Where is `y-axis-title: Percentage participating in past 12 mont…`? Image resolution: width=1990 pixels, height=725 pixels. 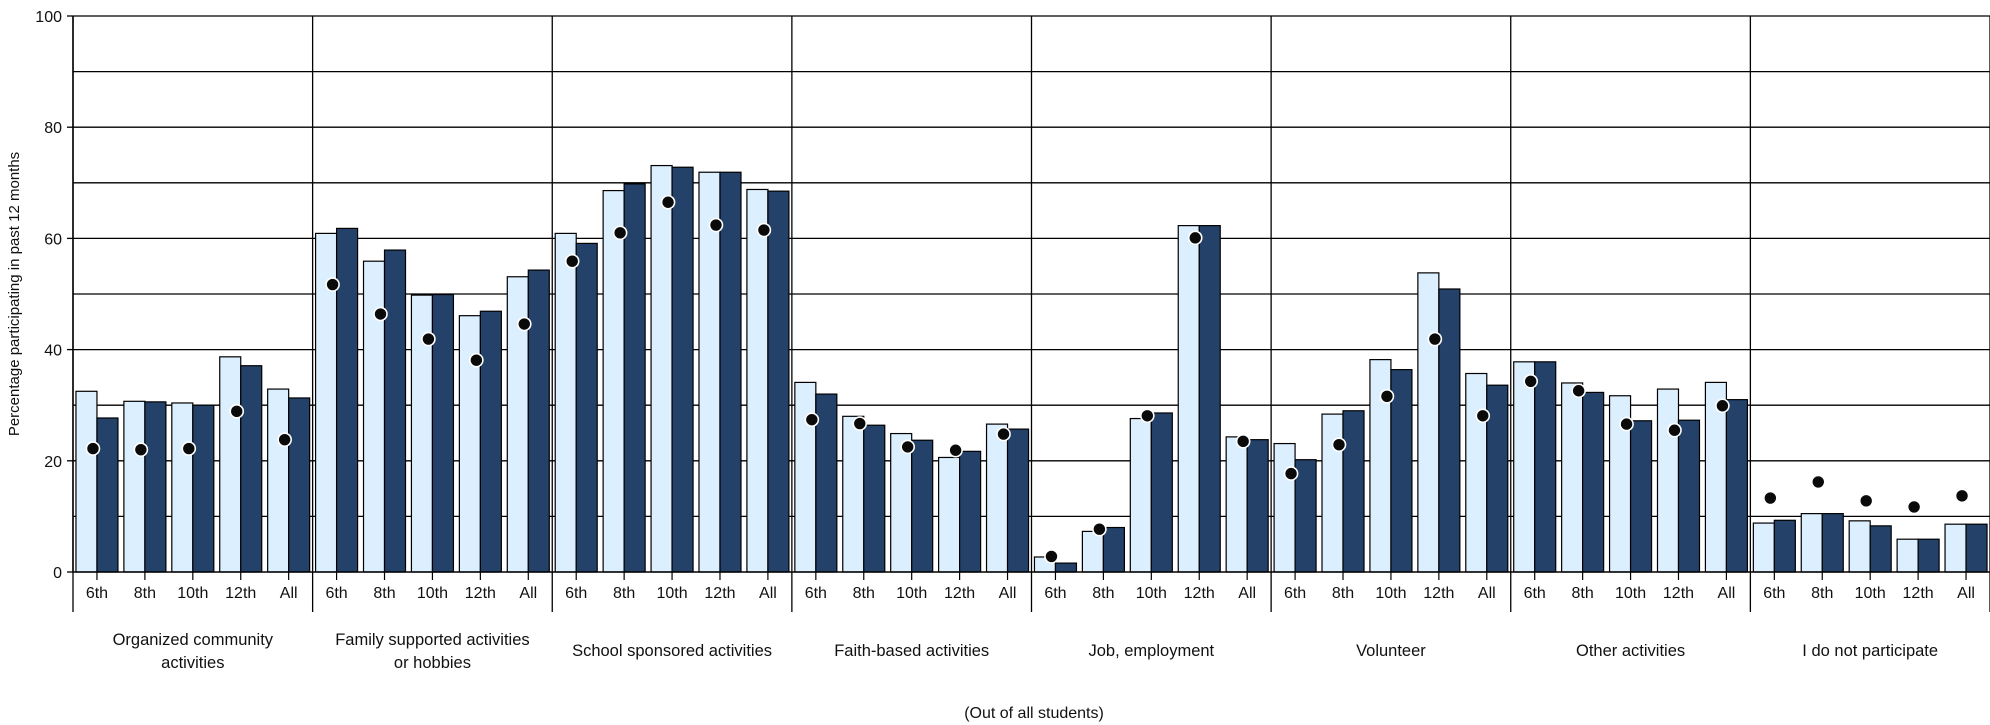 y-axis-title: Percentage participating in past 12 mont… is located at coordinates (14, 294).